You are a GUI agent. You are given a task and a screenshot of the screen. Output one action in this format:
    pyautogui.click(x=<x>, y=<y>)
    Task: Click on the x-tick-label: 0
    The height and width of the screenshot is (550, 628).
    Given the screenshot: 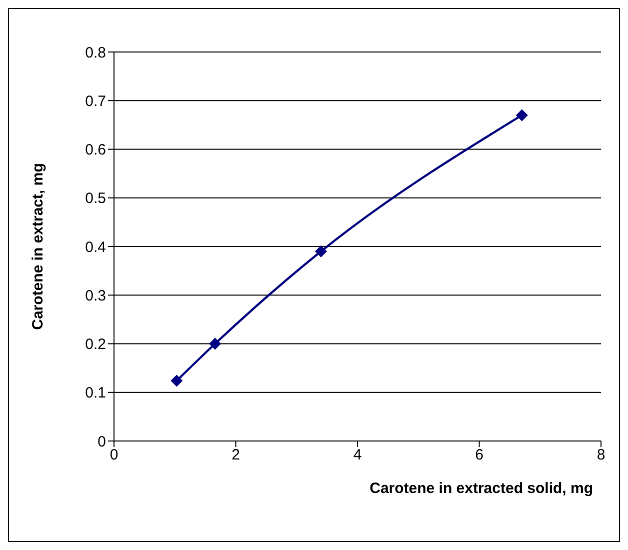 What is the action you would take?
    pyautogui.click(x=114, y=455)
    